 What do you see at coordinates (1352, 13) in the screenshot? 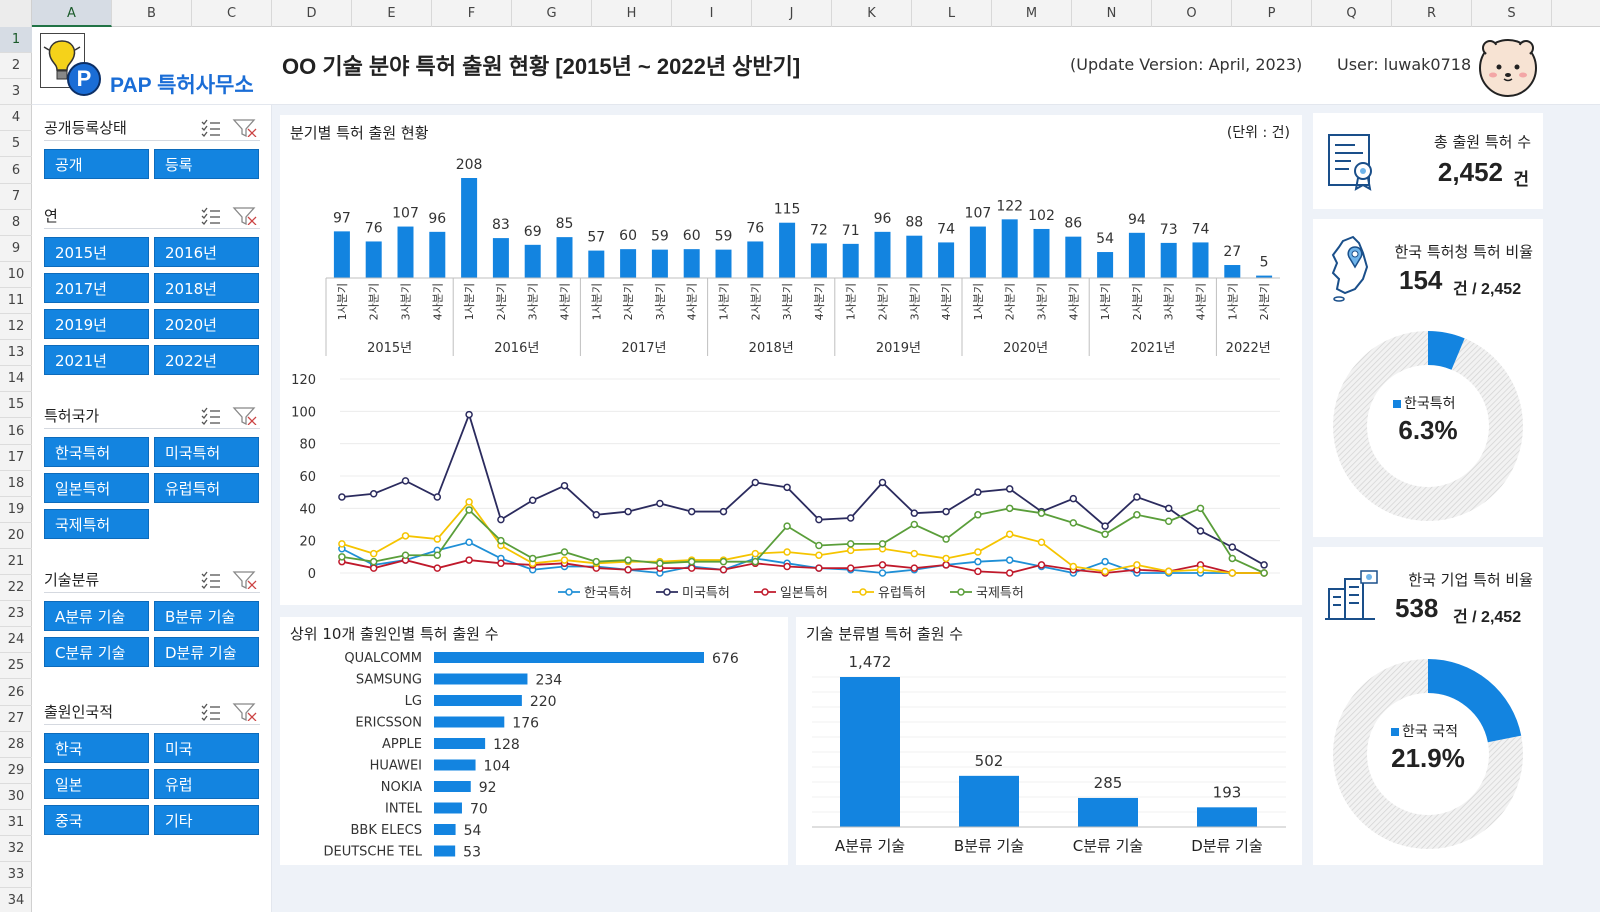
I see `column-header-q: Q` at bounding box center [1352, 13].